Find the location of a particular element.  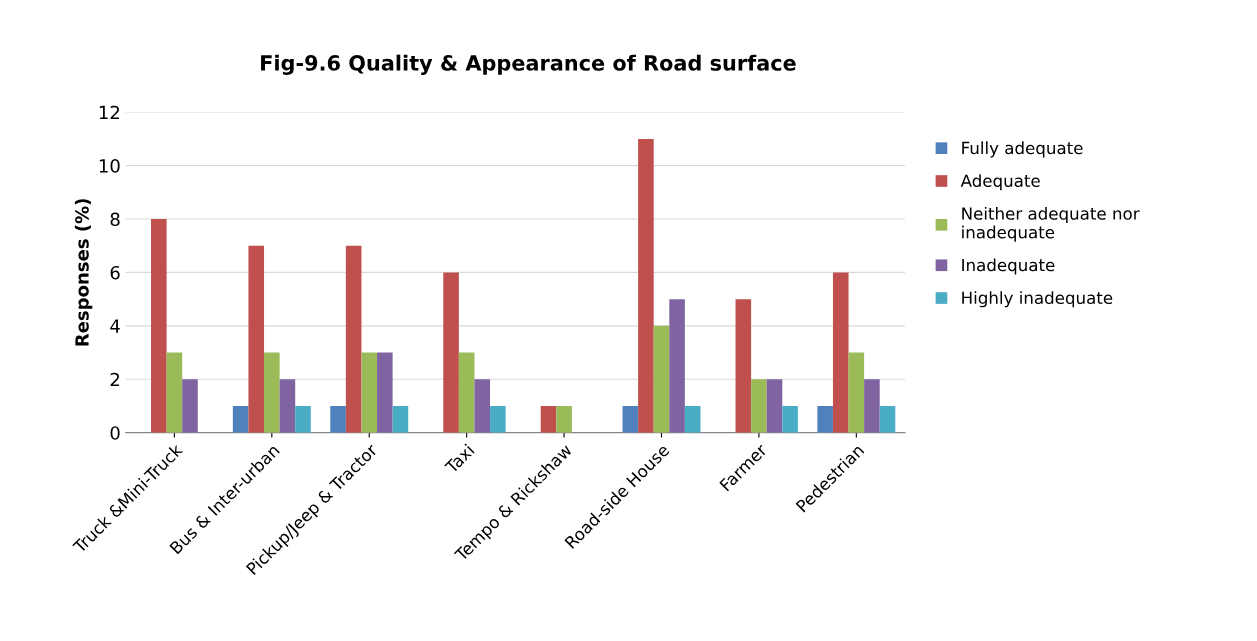

y-tick-label: 6 is located at coordinates (115, 272).